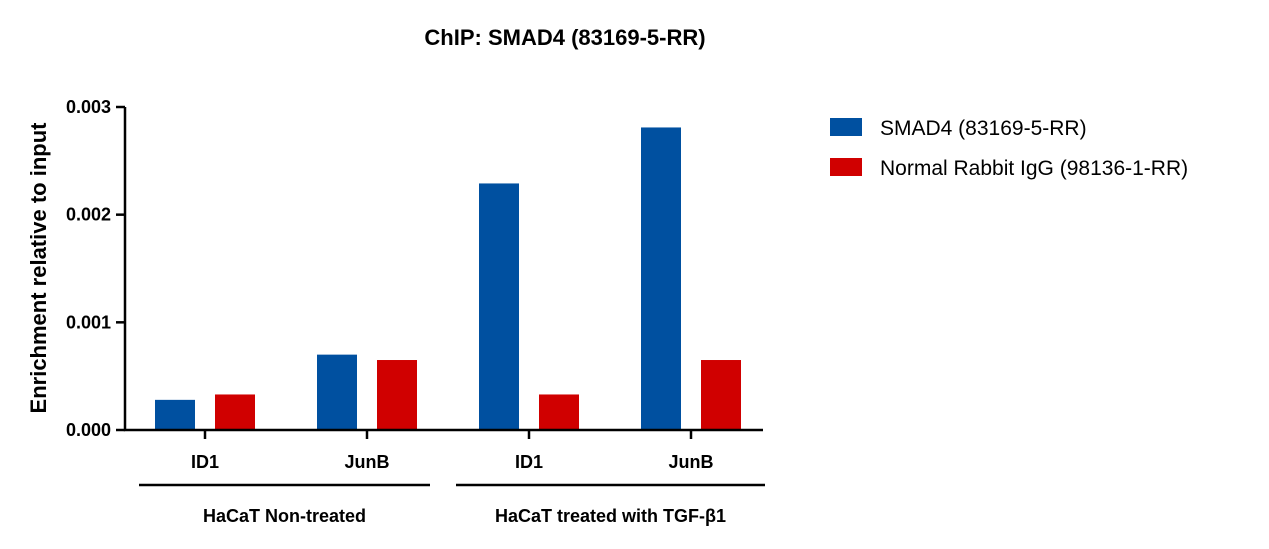  Describe the element at coordinates (88, 430) in the screenshot. I see `y-tick-label: 0.000` at that location.